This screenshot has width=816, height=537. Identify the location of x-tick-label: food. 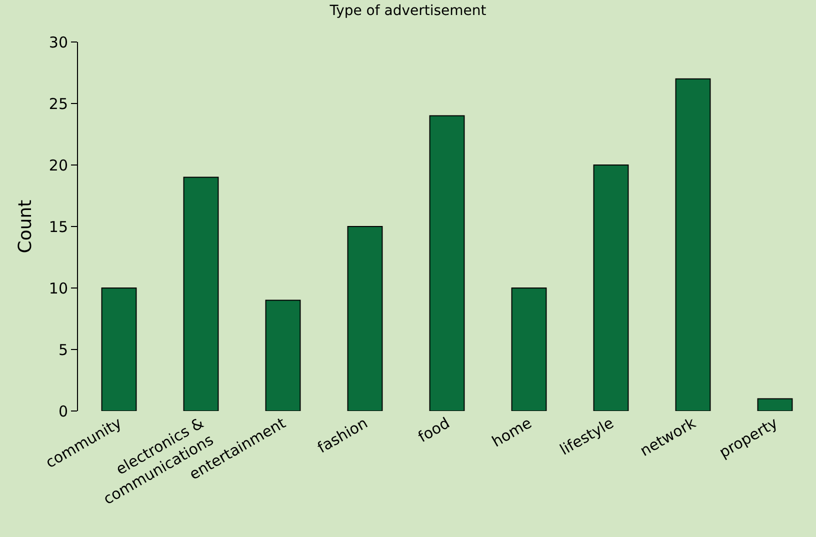
(434, 430).